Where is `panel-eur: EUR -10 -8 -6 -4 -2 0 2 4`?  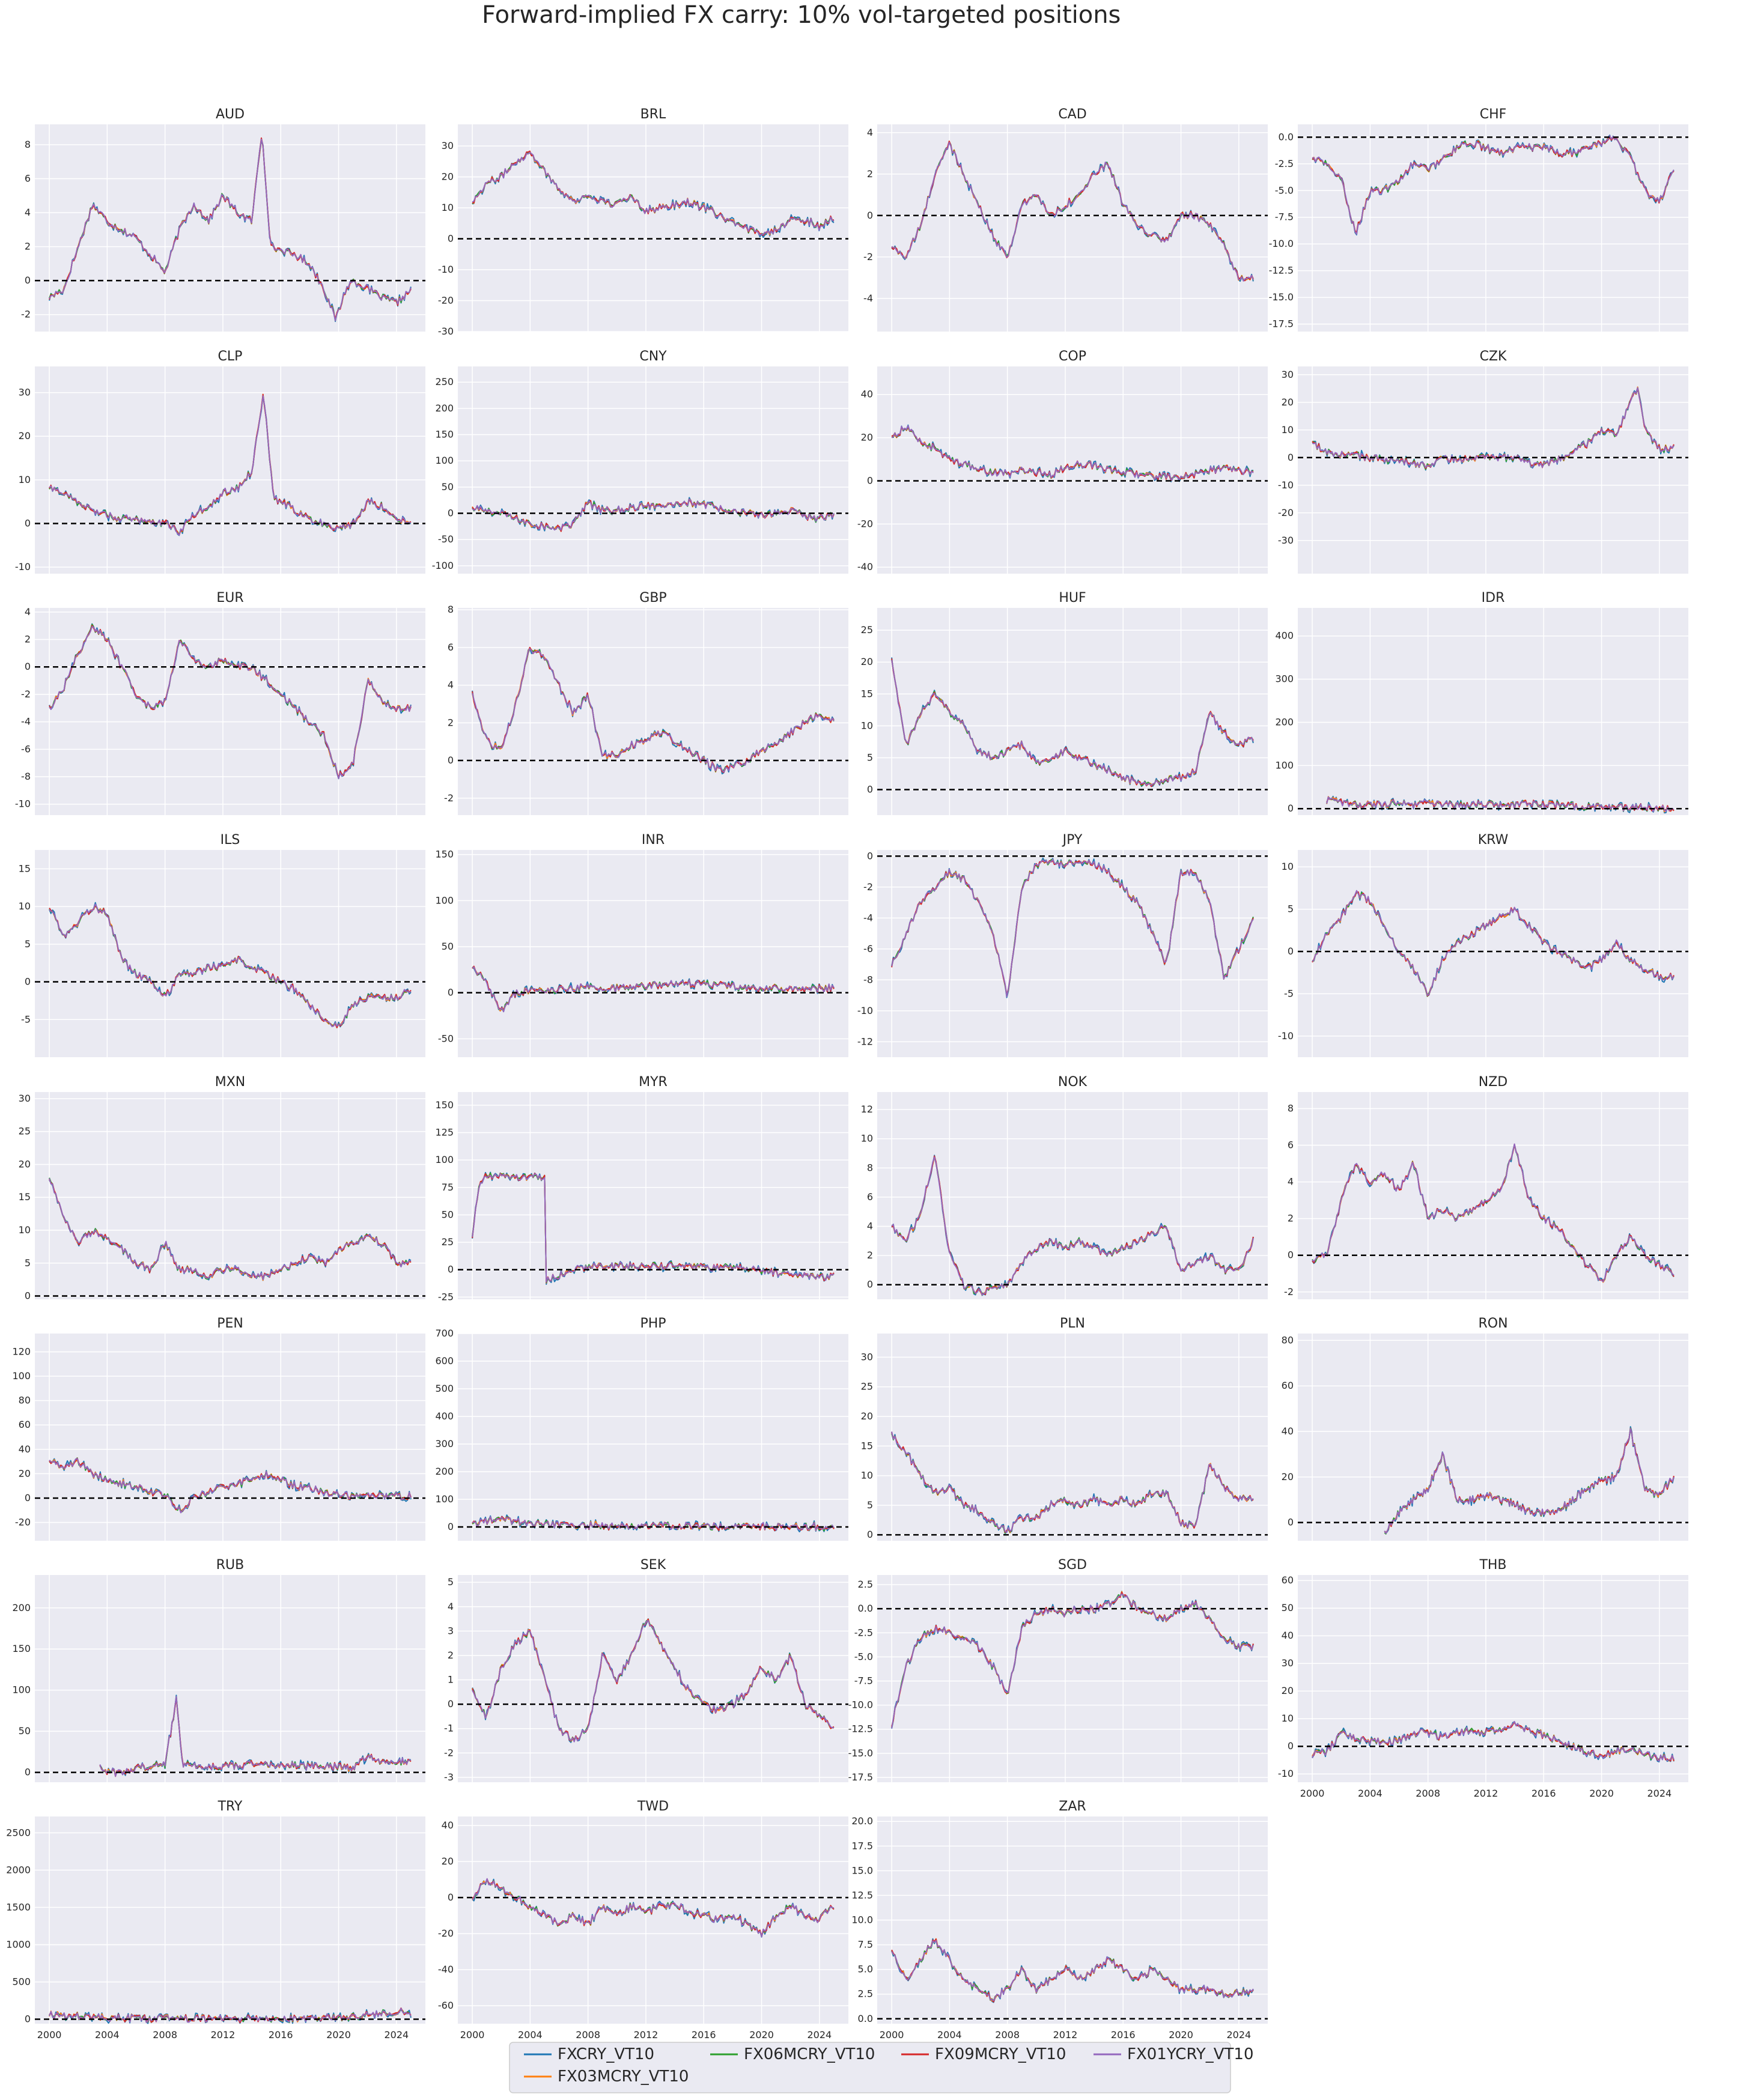
panel-eur: EUR -10 -8 -6 -4 -2 0 2 4 is located at coordinates (220, 702).